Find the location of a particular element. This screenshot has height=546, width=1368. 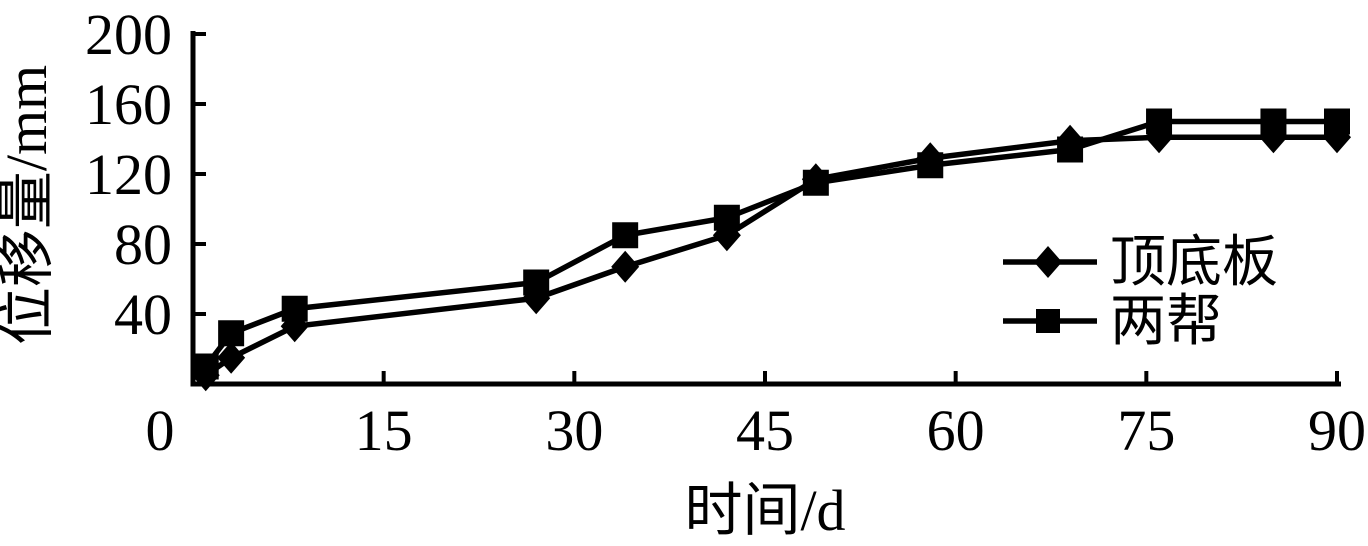

y-tick-label: 200 is located at coordinates (128, 34).